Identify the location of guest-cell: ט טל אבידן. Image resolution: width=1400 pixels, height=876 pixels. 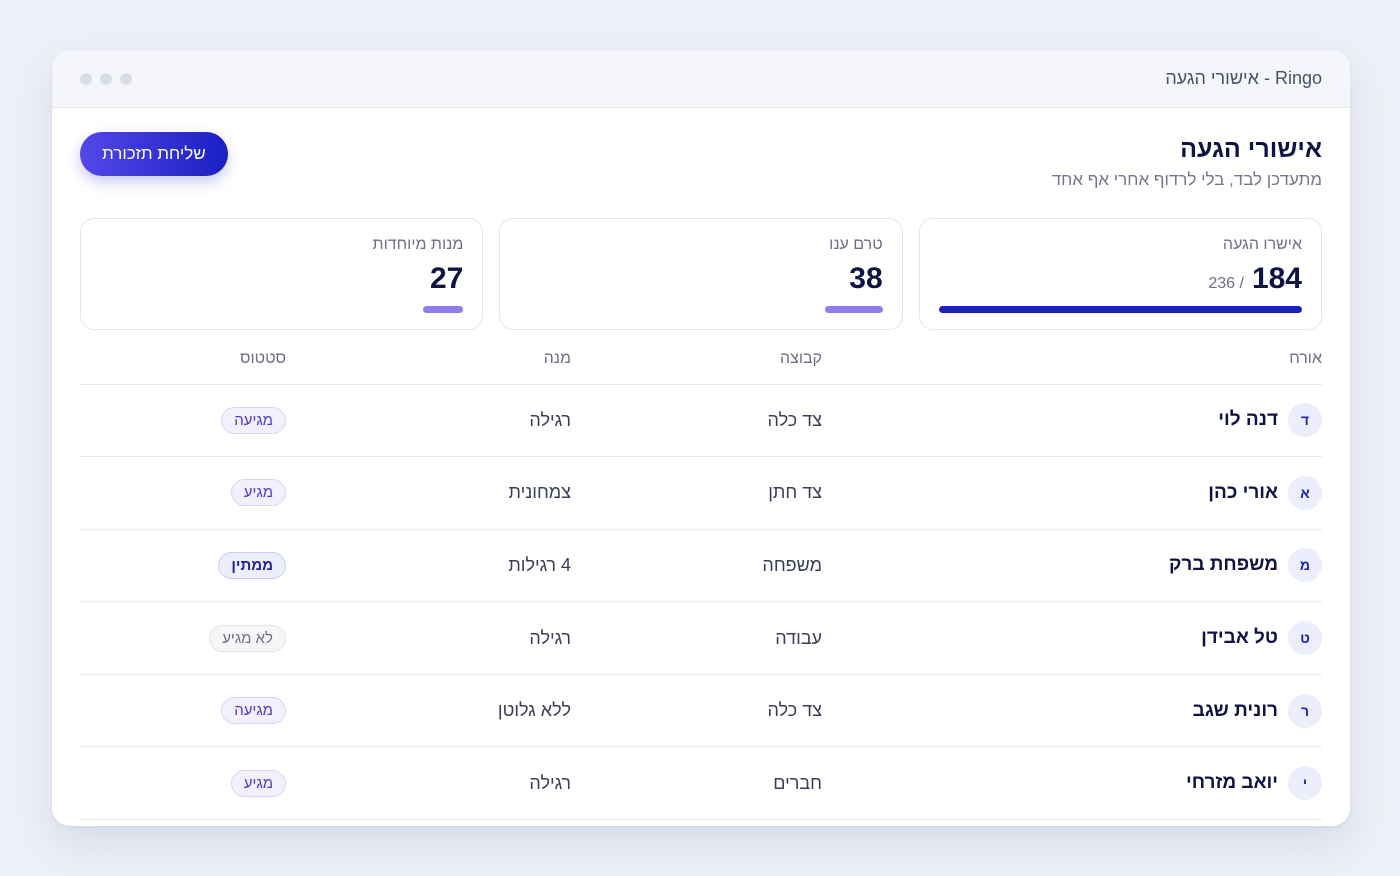
(1072, 638).